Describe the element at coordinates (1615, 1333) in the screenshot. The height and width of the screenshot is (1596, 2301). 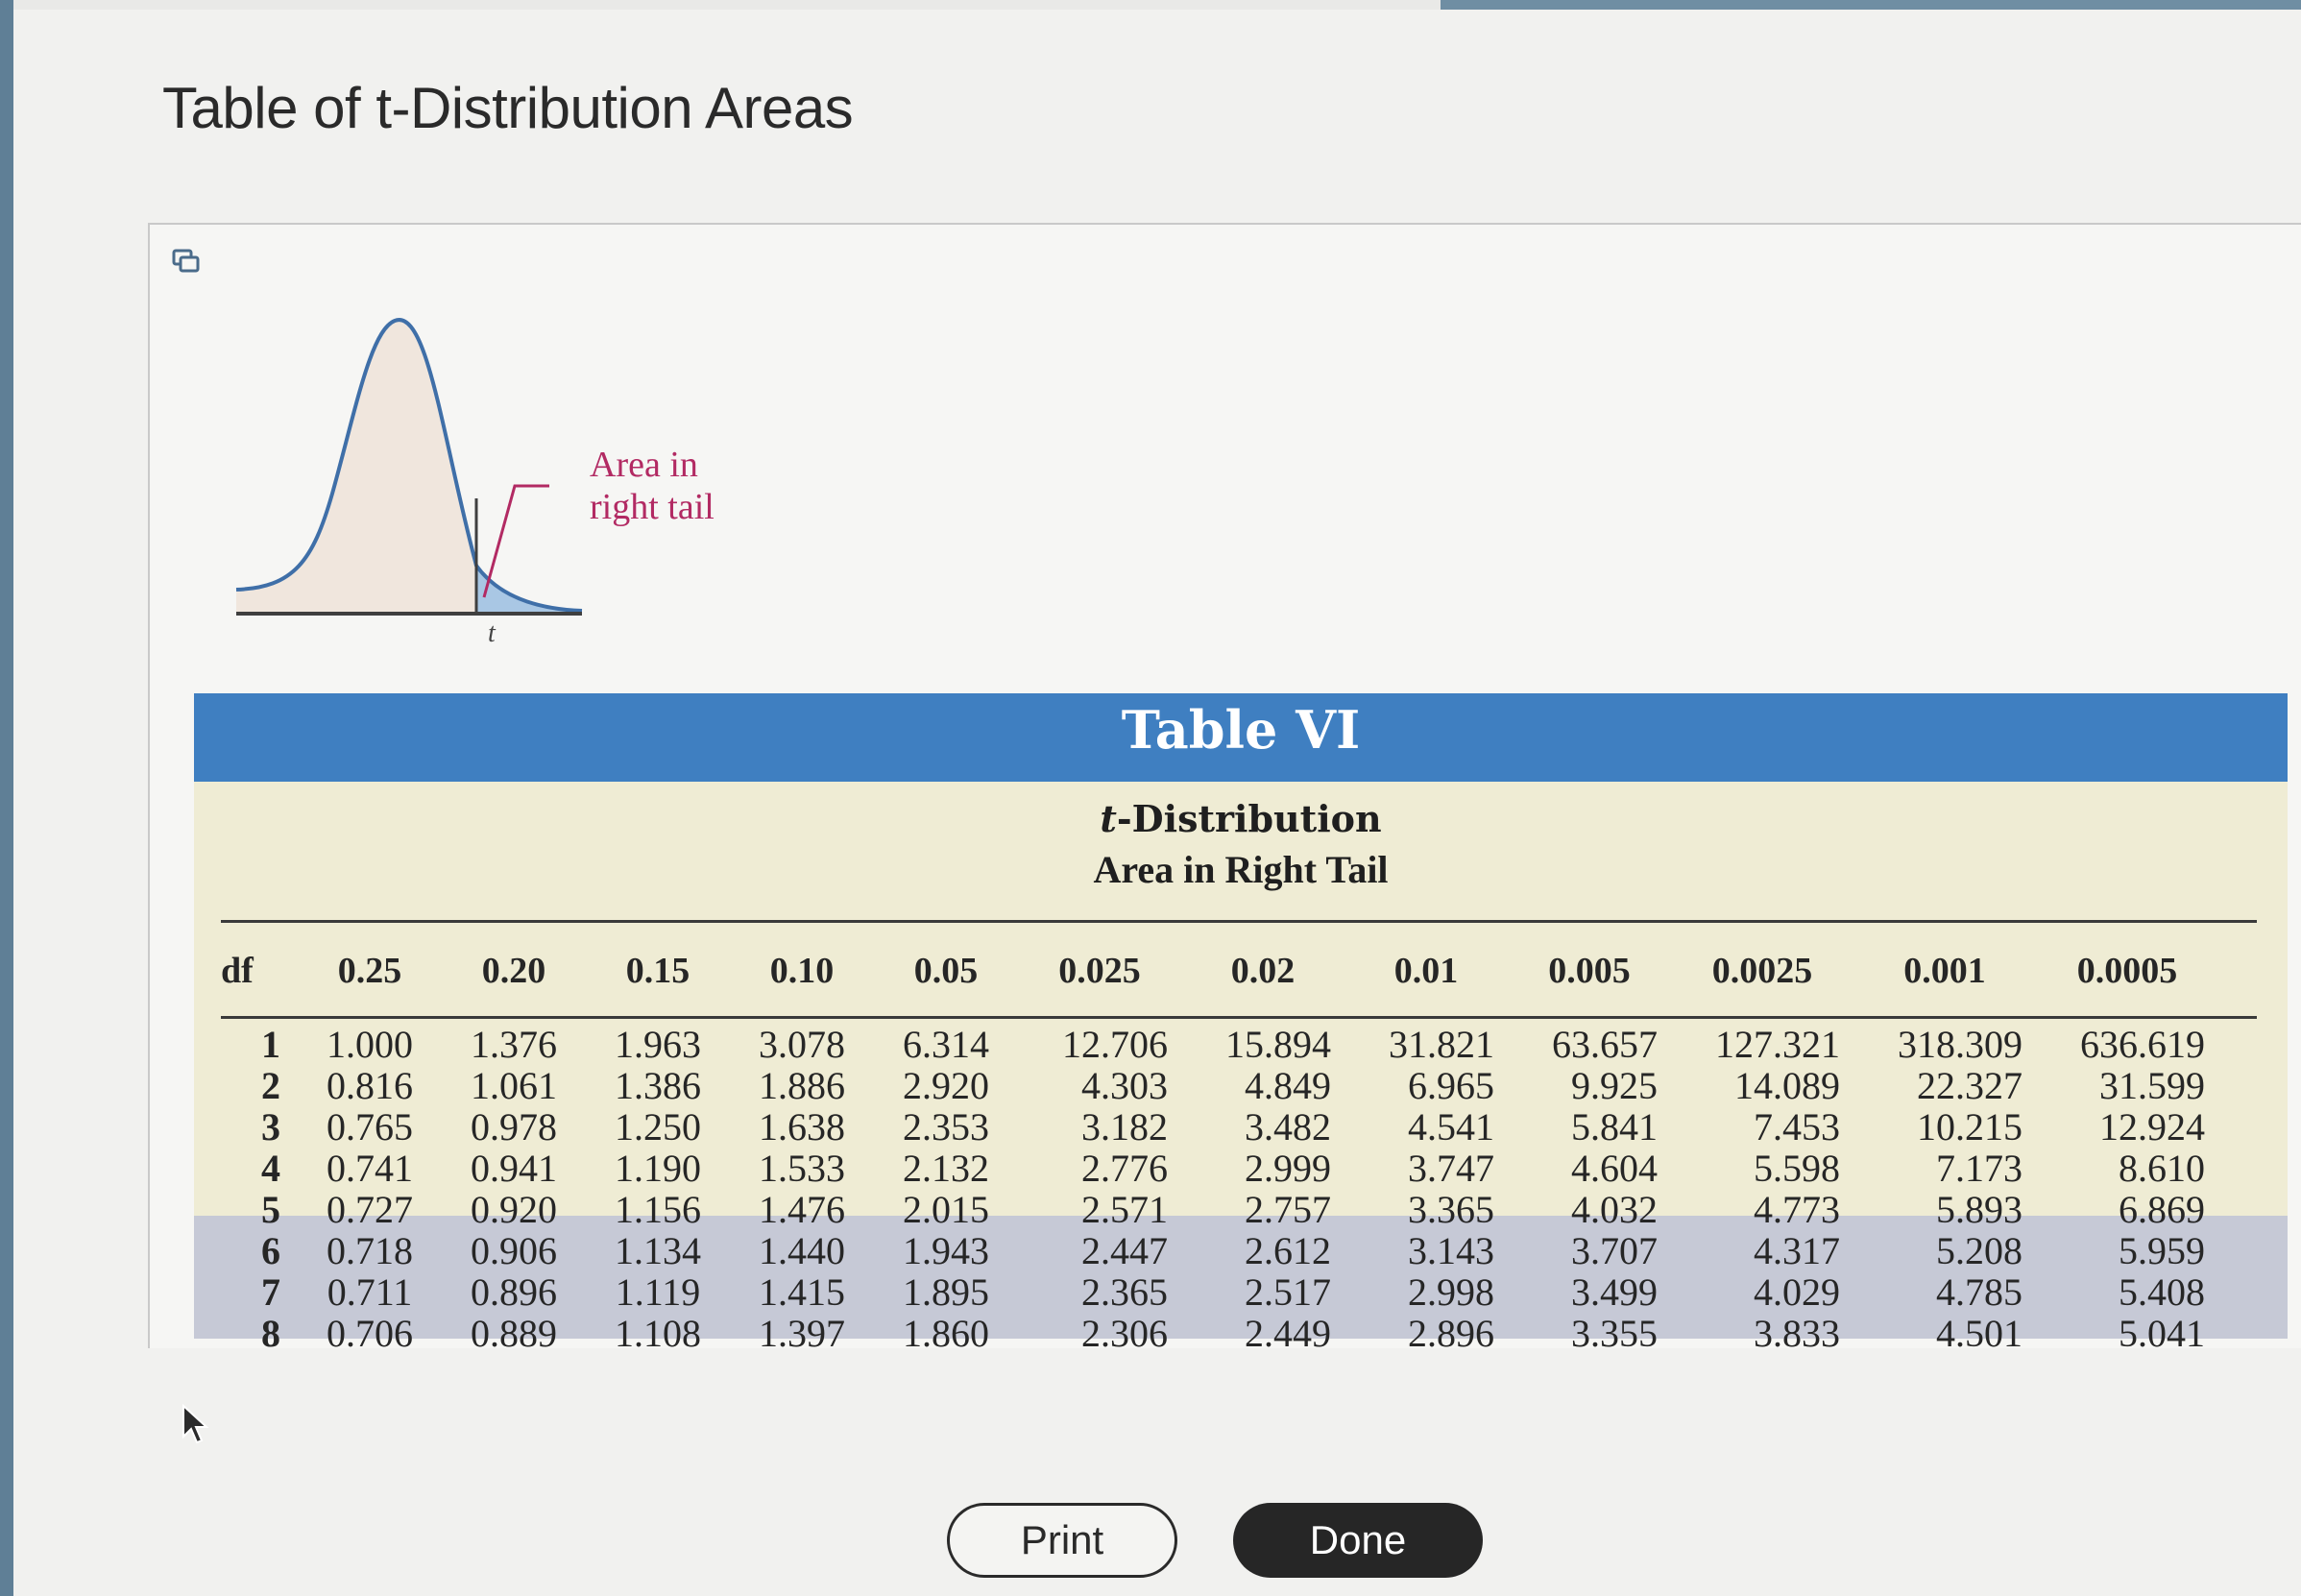
I see `table-cell: 3.355` at that location.